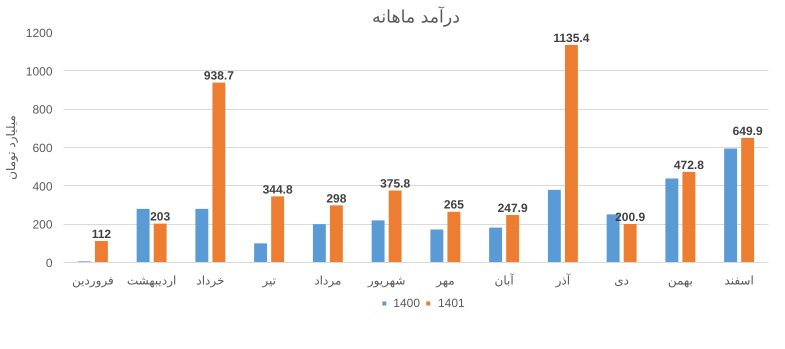 Image resolution: width=785 pixels, height=349 pixels. Describe the element at coordinates (395, 183) in the screenshot. I see `data-label: 375.8` at that location.